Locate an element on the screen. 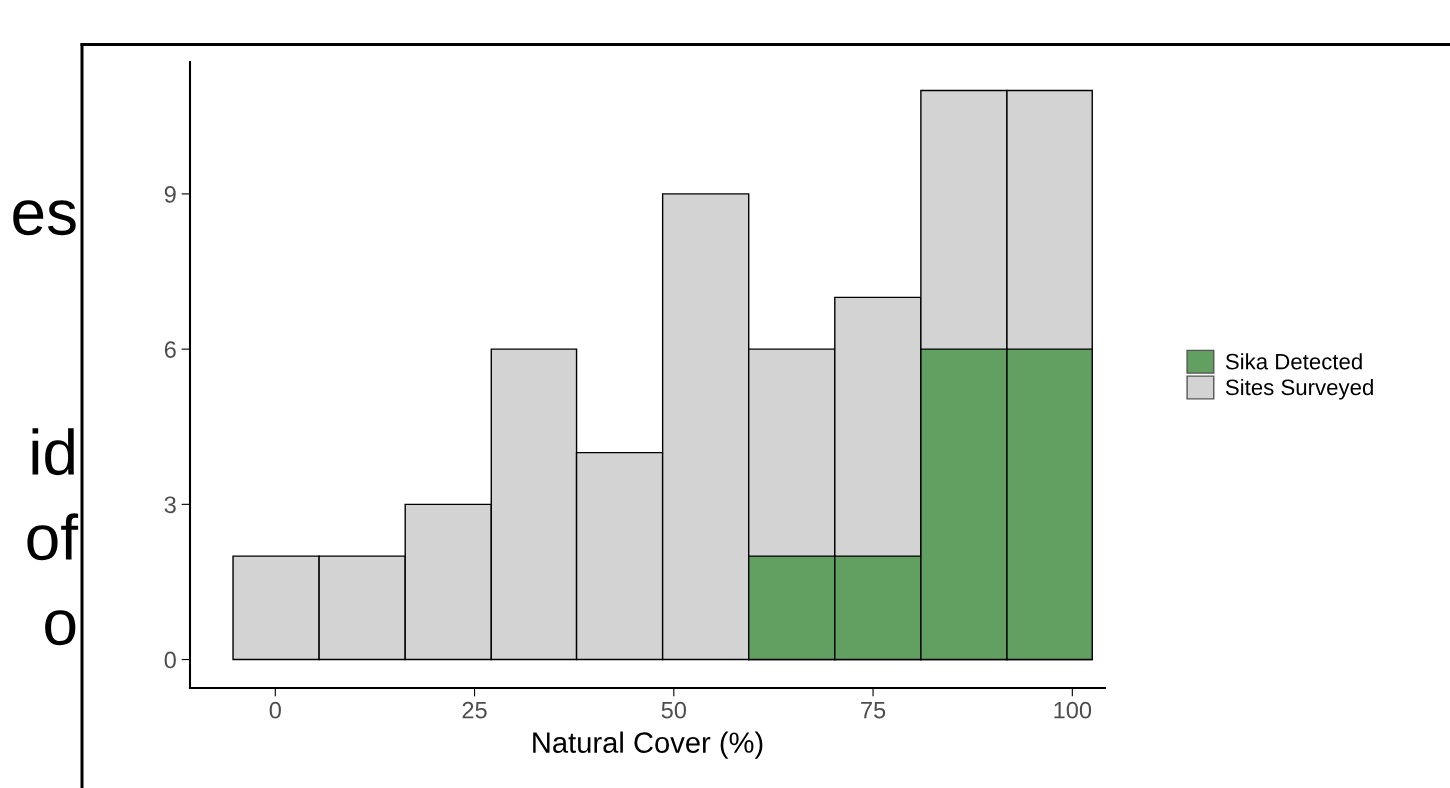 The width and height of the screenshot is (1450, 788). x-tick-label: 0 is located at coordinates (275, 710).